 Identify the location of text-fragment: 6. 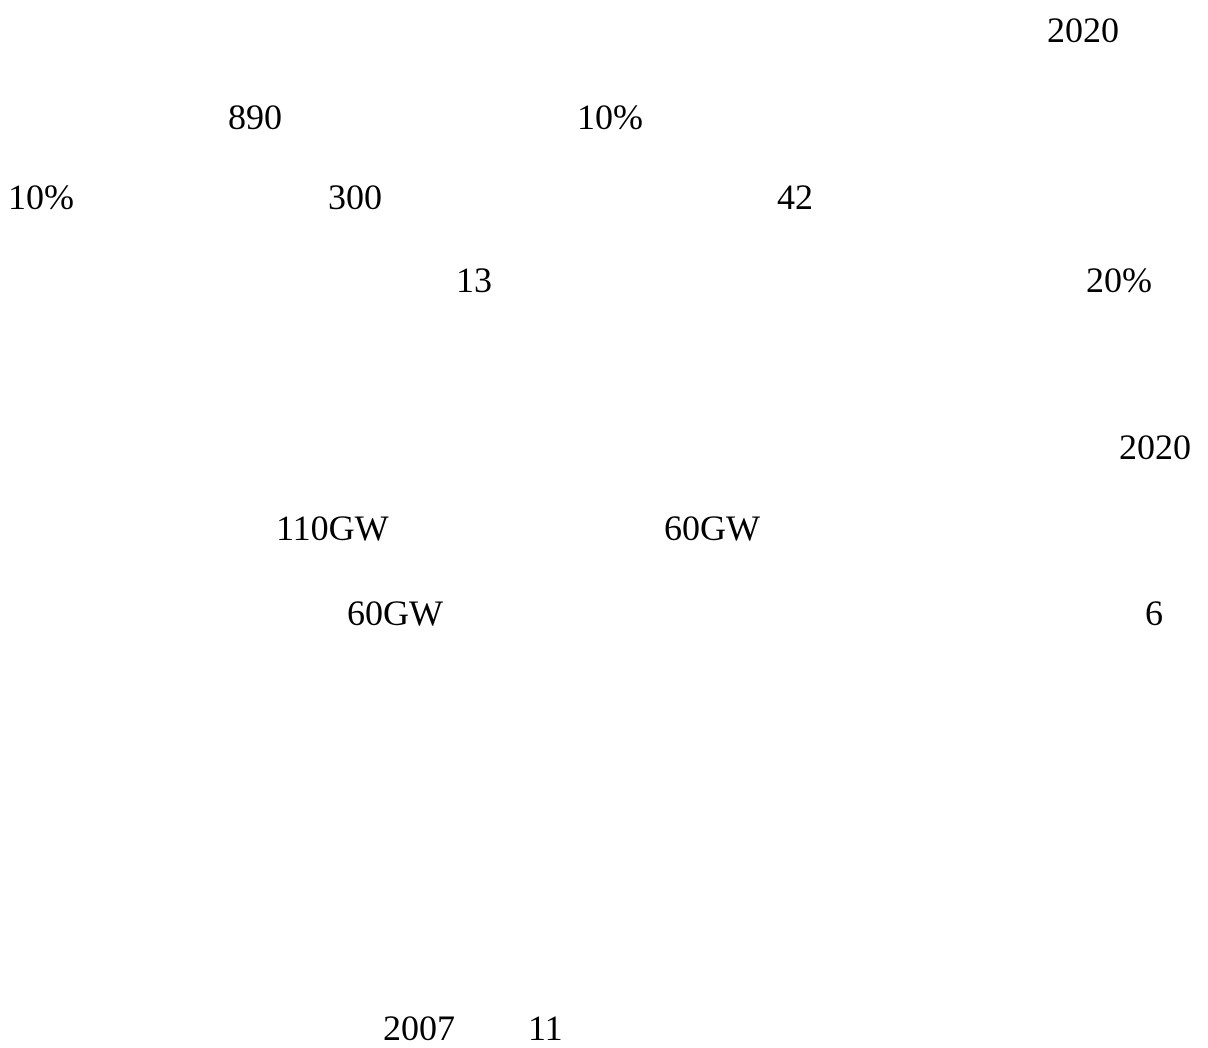
(1154, 613).